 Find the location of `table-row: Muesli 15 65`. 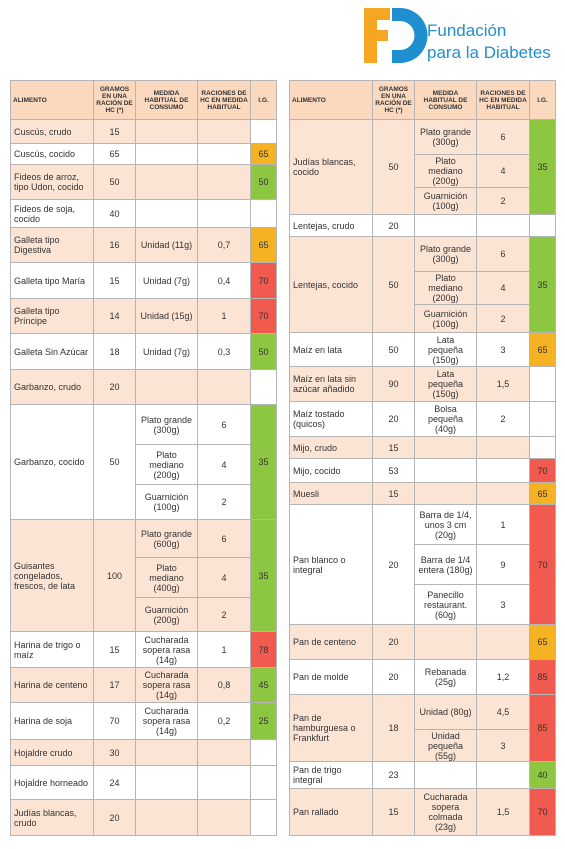

table-row: Muesli 15 65 is located at coordinates (422, 493).